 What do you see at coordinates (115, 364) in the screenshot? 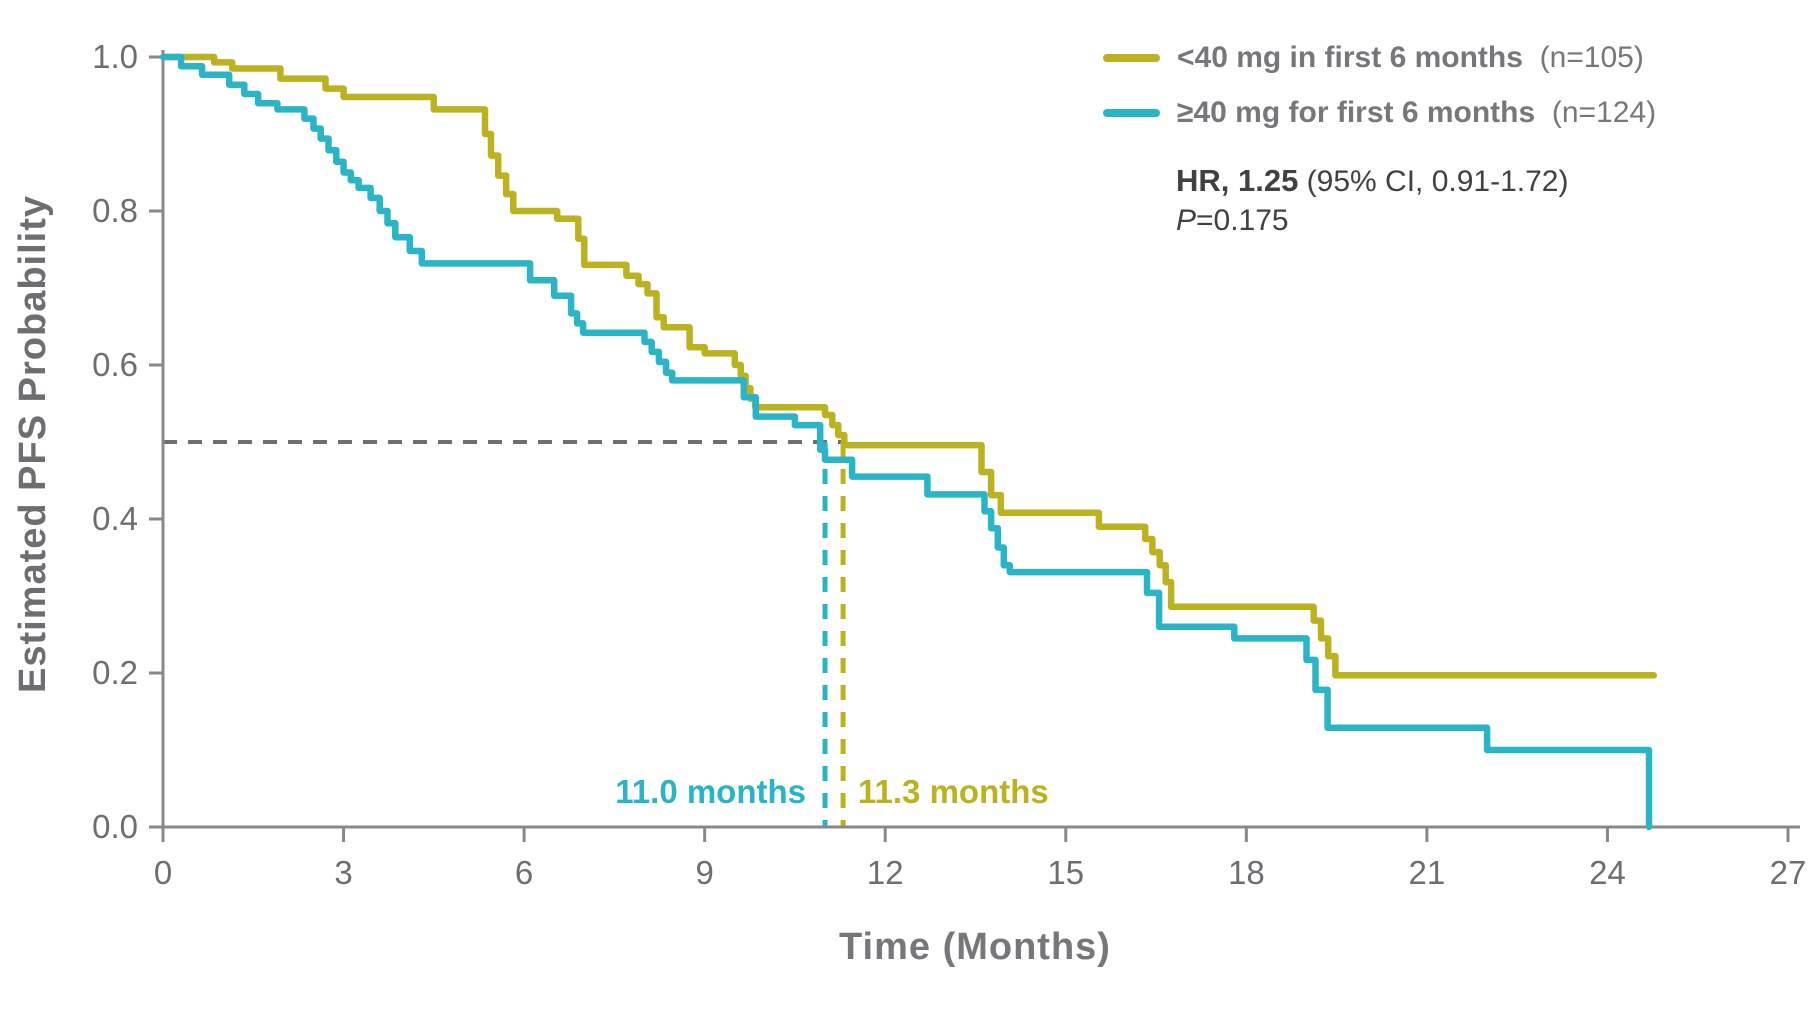
I see `y-tick-label: 0.6` at bounding box center [115, 364].